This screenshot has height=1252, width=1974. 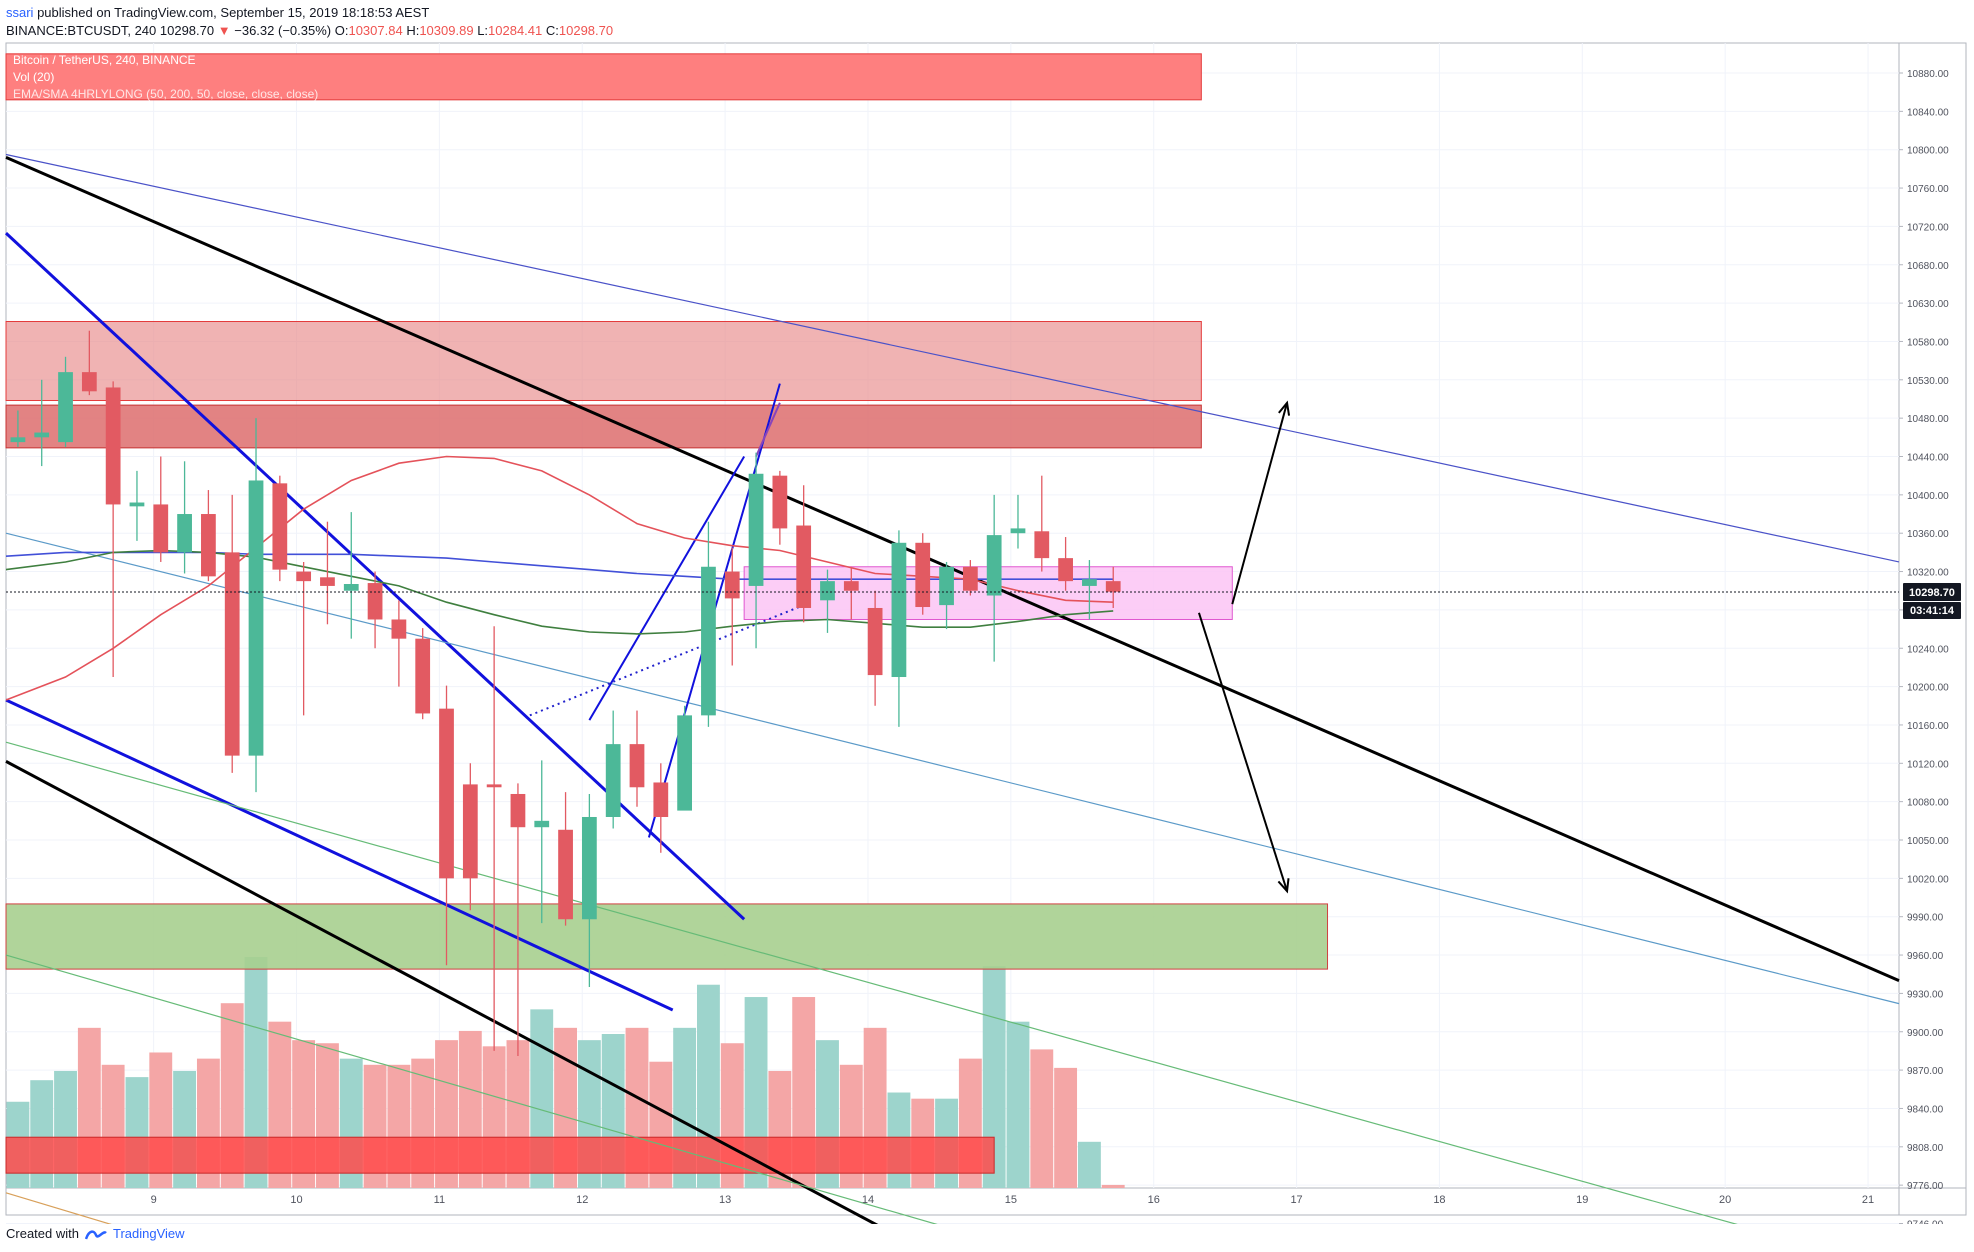 What do you see at coordinates (1928, 74) in the screenshot?
I see `price-tick-label: 10880.00` at bounding box center [1928, 74].